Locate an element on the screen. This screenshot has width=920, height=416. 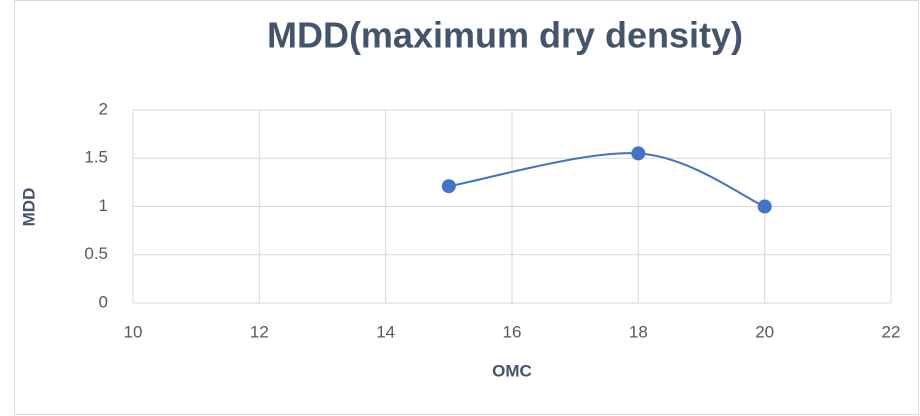
y-axis-label: MDD is located at coordinates (28, 207).